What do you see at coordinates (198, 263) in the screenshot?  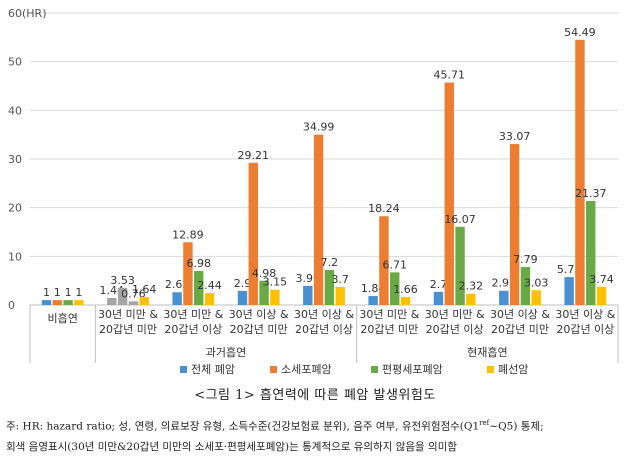 I see `data-label: 6.98` at bounding box center [198, 263].